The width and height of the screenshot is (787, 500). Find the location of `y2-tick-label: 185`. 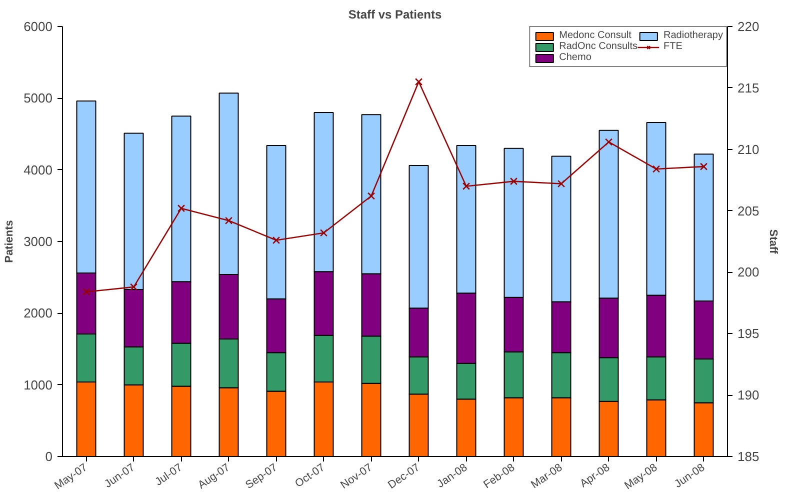

y2-tick-label: 185 is located at coordinates (749, 456).